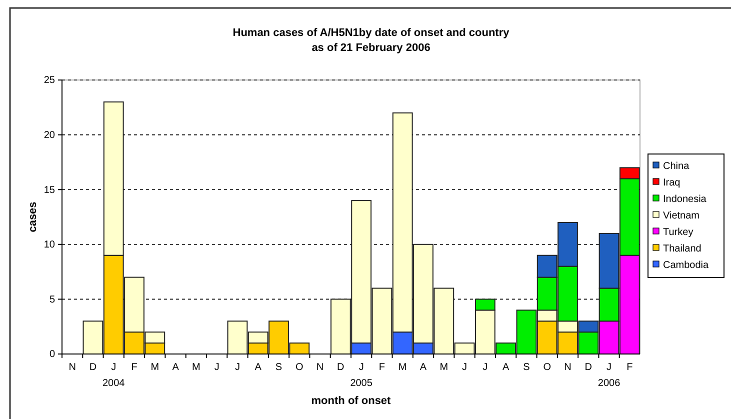 The image size is (731, 419). I want to click on x-tick-label: J 2005, so click(361, 375).